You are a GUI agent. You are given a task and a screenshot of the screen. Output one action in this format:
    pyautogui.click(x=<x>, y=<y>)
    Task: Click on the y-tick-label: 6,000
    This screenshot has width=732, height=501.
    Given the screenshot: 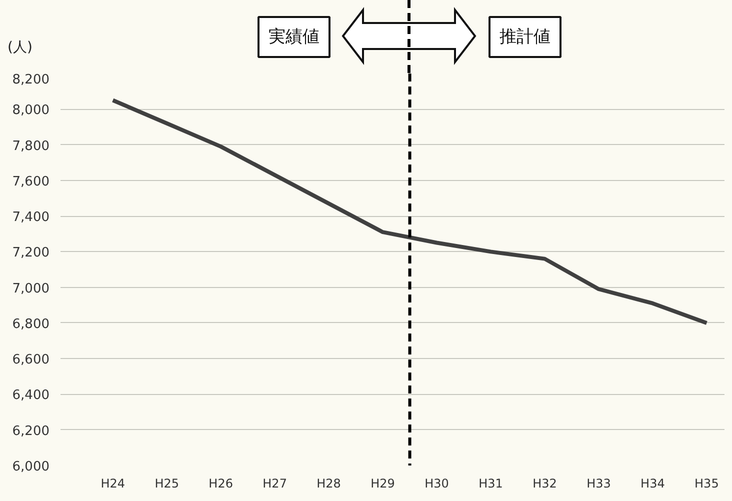 What is the action you would take?
    pyautogui.click(x=31, y=467)
    